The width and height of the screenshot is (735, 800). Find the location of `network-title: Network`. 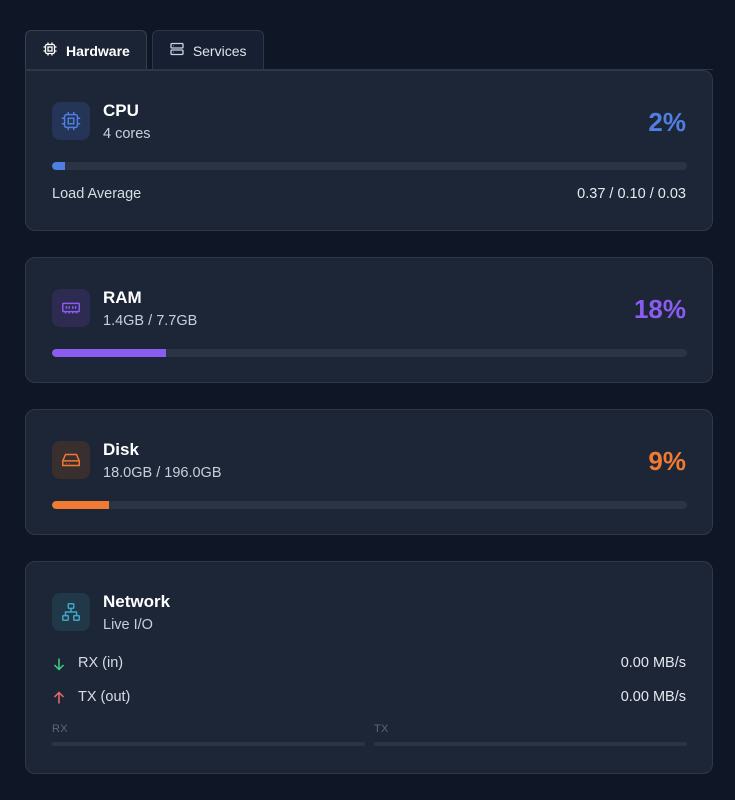

network-title: Network is located at coordinates (137, 601).